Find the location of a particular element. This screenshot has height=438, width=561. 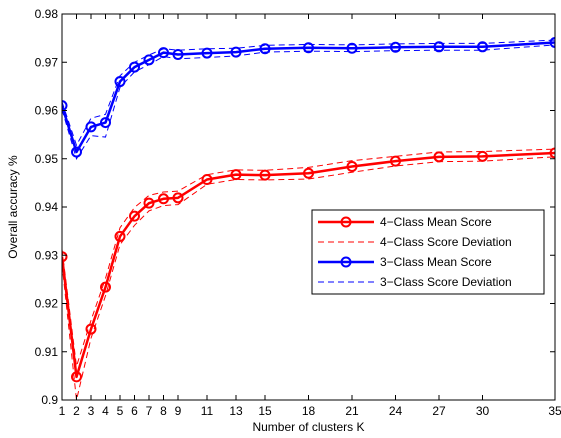

y-tick-label: 0.98 is located at coordinates (47, 14).